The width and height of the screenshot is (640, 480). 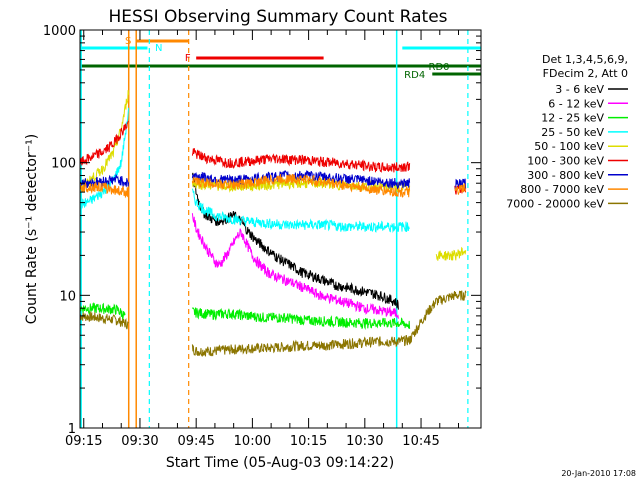 I want to click on x-tick-label: 09:15, so click(x=83, y=441).